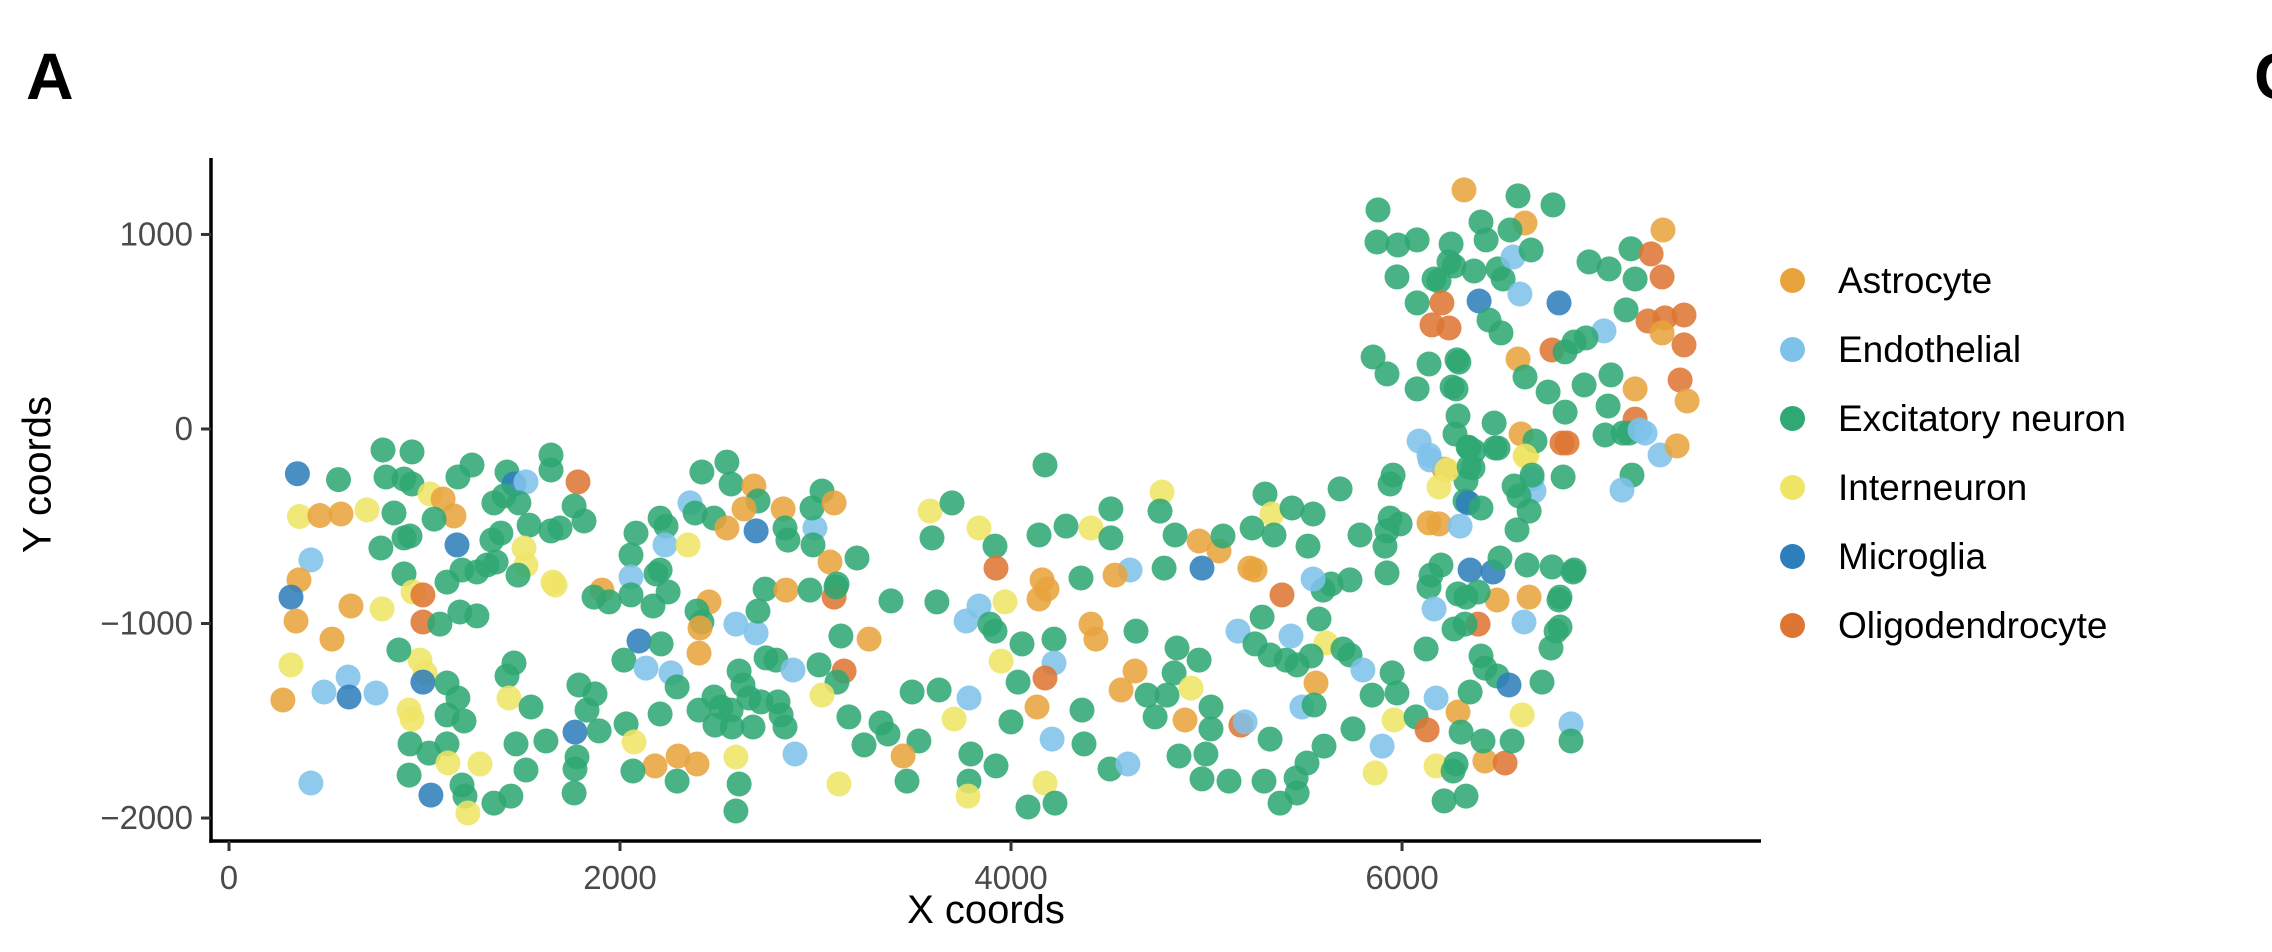  I want to click on panel-label-a: A, so click(50, 76).